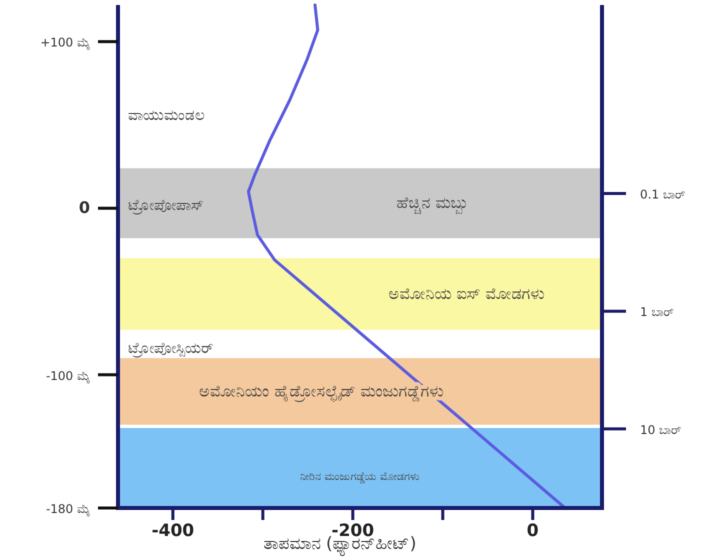  I want to click on y2-tick-label: 1 ಬಾರ್, so click(657, 312).